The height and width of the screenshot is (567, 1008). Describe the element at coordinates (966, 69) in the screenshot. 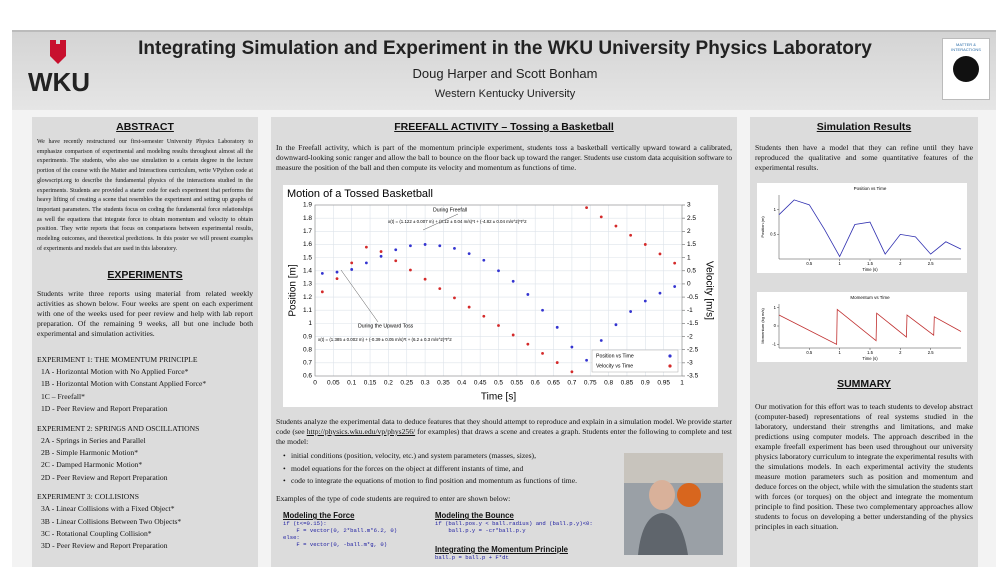

I see `badge: MATTER & INTERACTIONS` at that location.